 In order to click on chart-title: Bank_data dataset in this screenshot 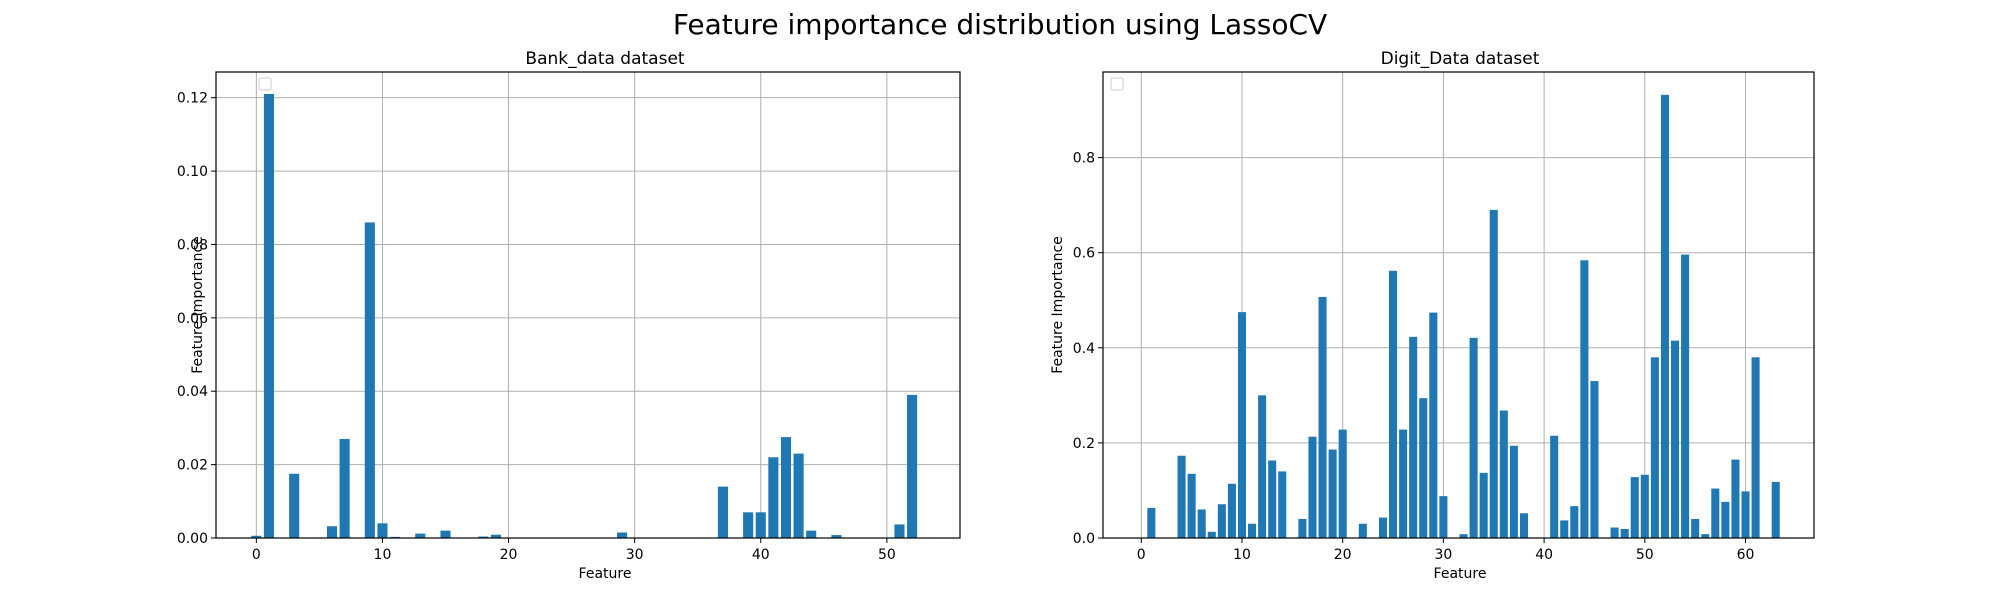, I will do `click(605, 59)`.